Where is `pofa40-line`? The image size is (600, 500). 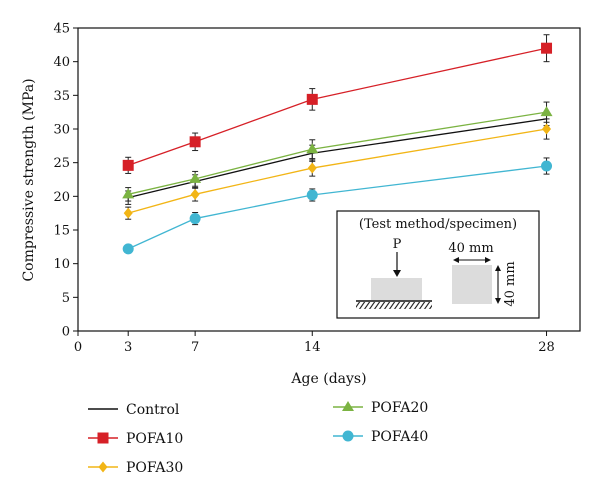
pofa40-line is located at coordinates (337, 207).